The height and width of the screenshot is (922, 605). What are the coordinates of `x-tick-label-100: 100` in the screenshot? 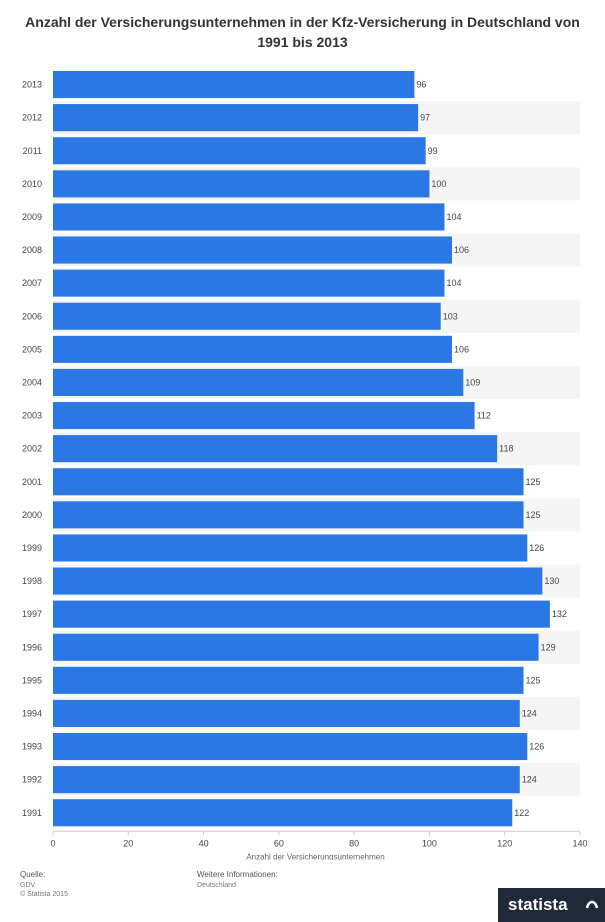 It's located at (429, 843).